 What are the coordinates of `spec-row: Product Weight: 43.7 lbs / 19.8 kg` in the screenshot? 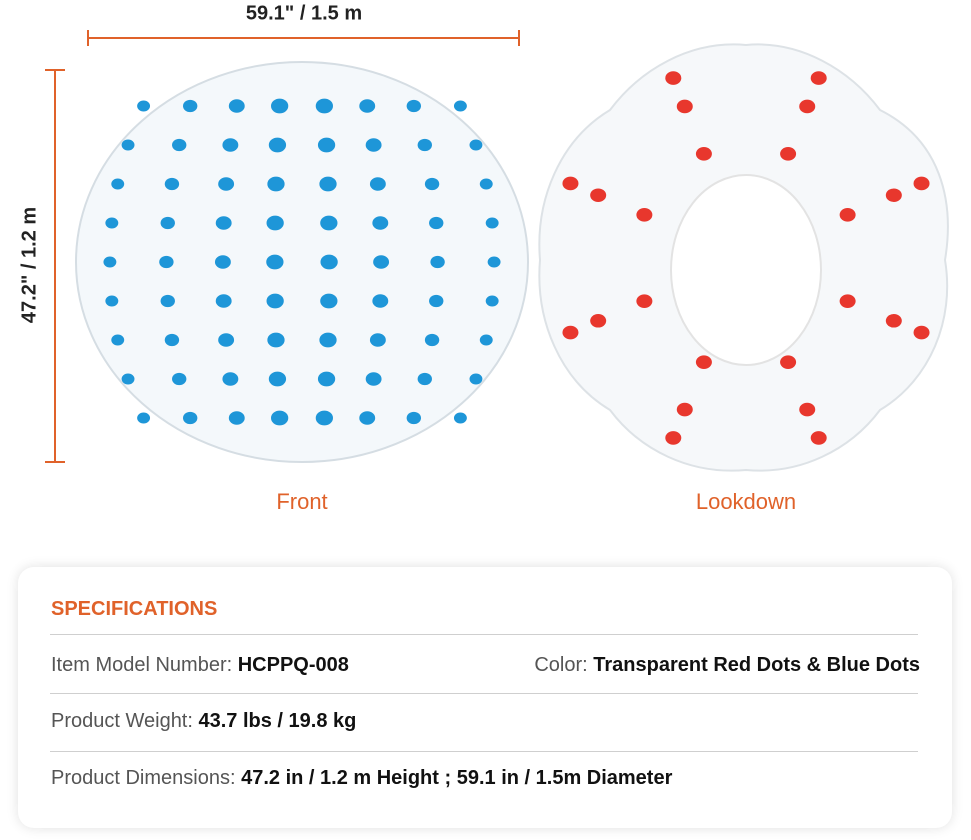 It's located at (203, 721).